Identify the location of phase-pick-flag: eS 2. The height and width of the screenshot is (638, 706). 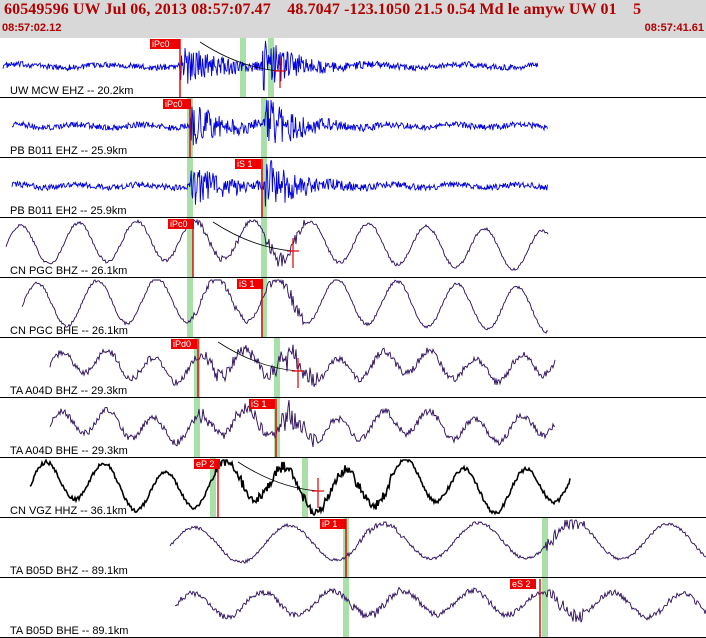
(523, 584).